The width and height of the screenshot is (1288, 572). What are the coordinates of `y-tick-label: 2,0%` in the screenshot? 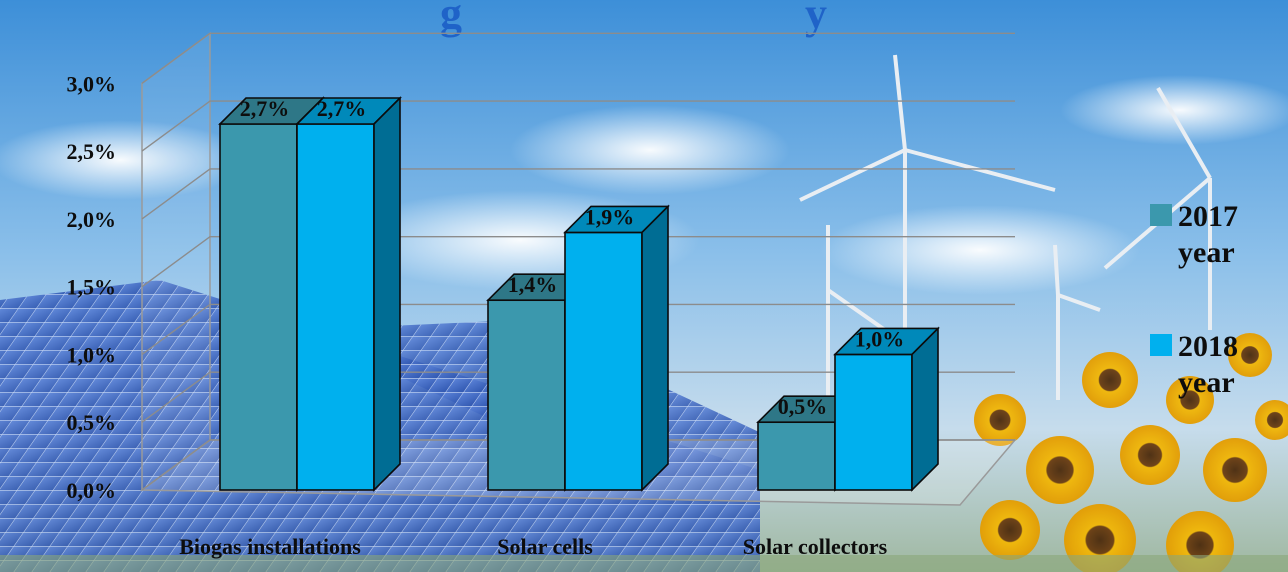 It's located at (92, 219).